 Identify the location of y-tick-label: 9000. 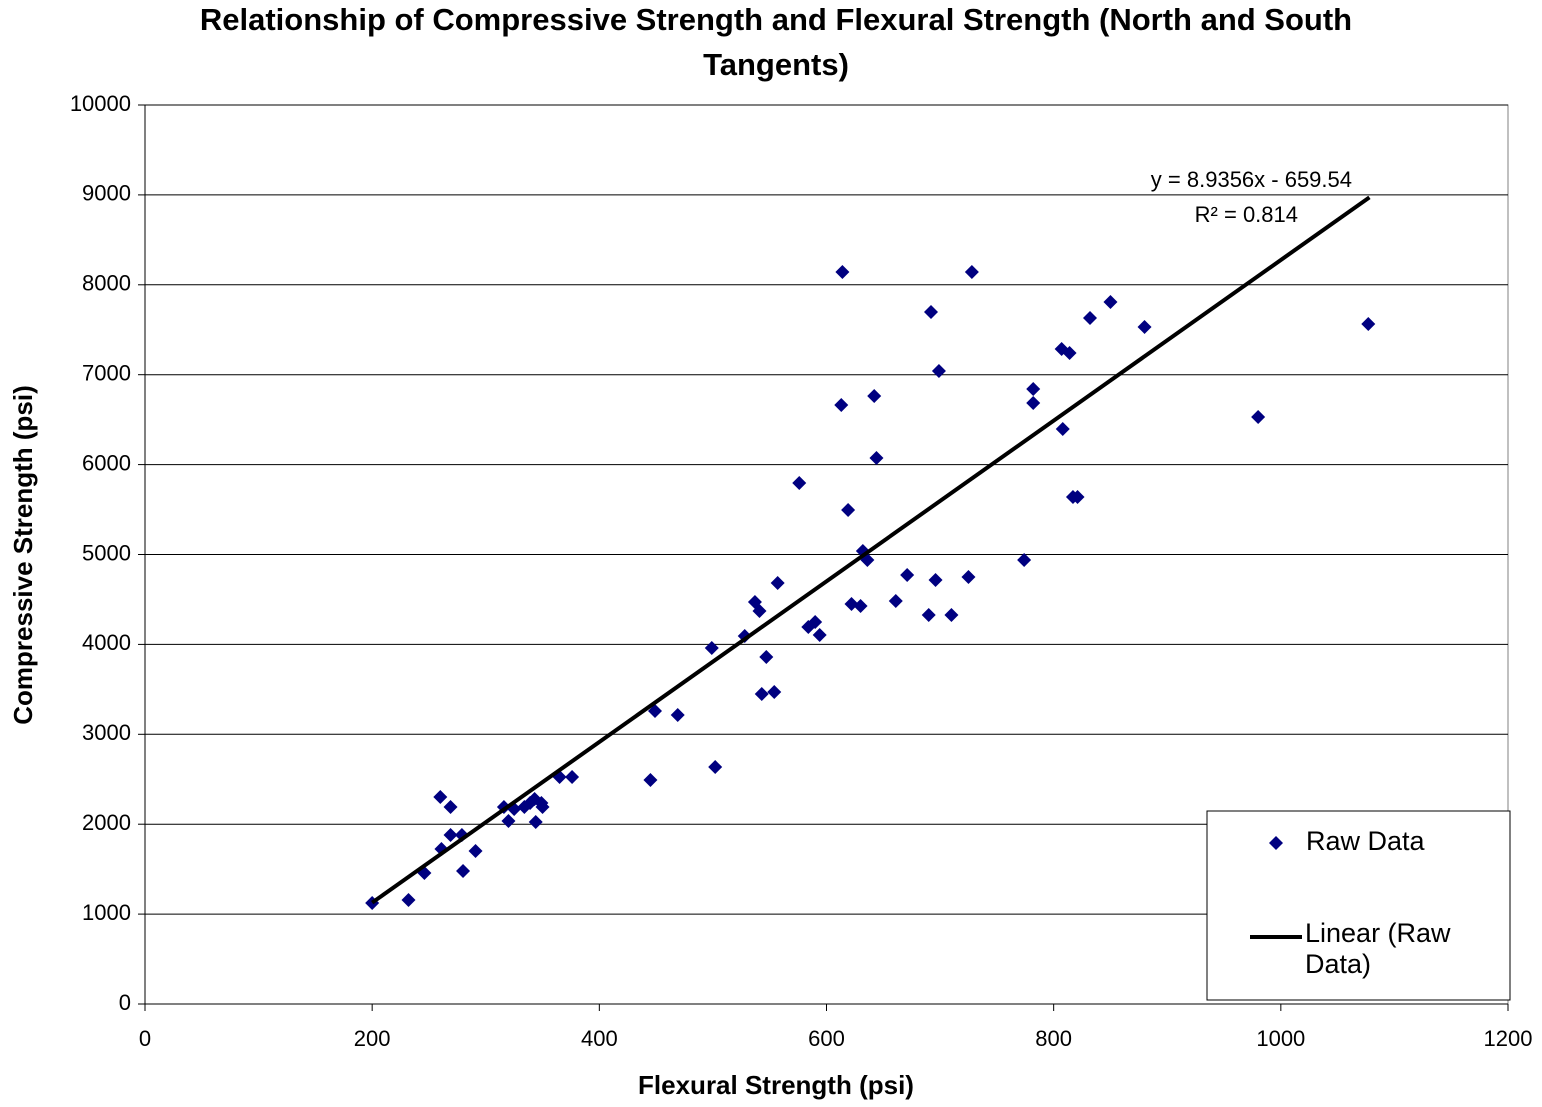
(106, 193).